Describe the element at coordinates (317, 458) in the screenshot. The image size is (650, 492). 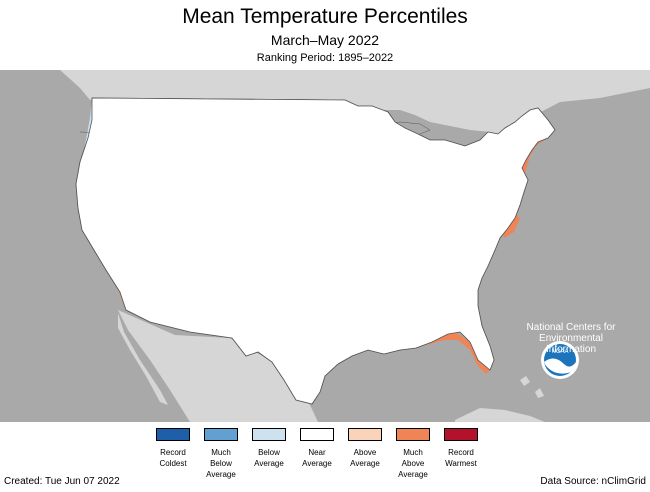
I see `legend-label: Near Average` at that location.